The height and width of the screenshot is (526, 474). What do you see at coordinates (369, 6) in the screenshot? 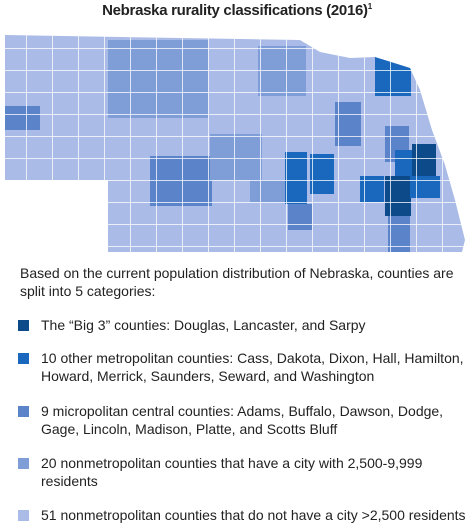
I see `title-note: 1` at bounding box center [369, 6].